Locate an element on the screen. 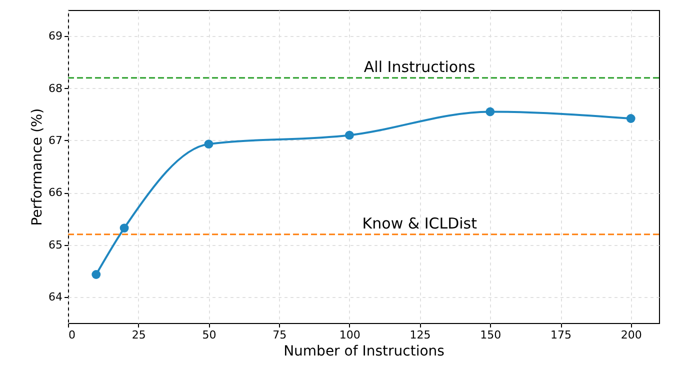  y-tick-label: 67 is located at coordinates (55, 140).